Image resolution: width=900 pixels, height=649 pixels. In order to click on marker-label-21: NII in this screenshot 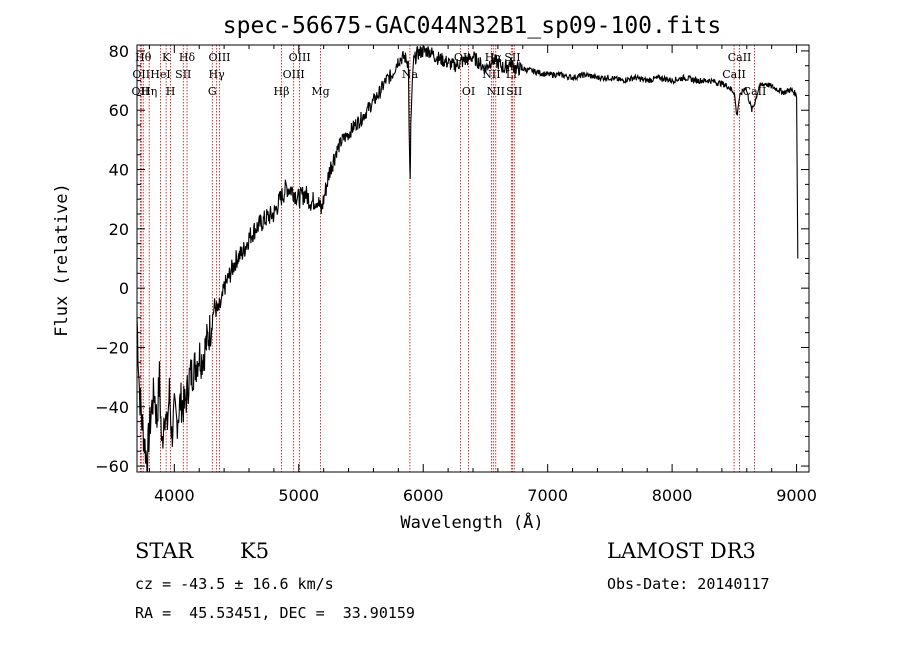, I will do `click(496, 91)`.